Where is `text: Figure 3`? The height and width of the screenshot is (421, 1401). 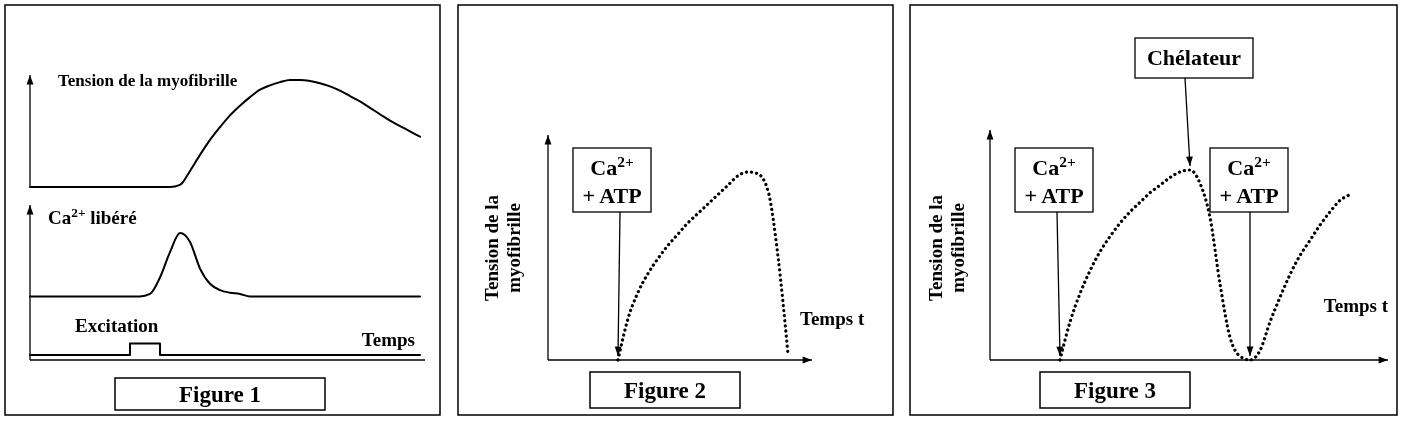
text: Figure 3 is located at coordinates (1115, 390).